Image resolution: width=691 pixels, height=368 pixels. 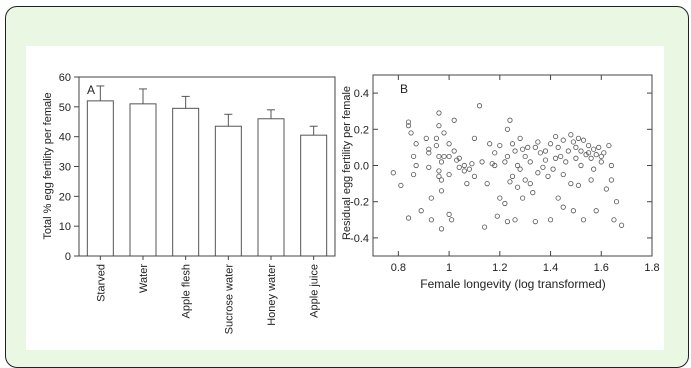 I want to click on bar-x-tick-label: Apple flesh, so click(x=187, y=291).